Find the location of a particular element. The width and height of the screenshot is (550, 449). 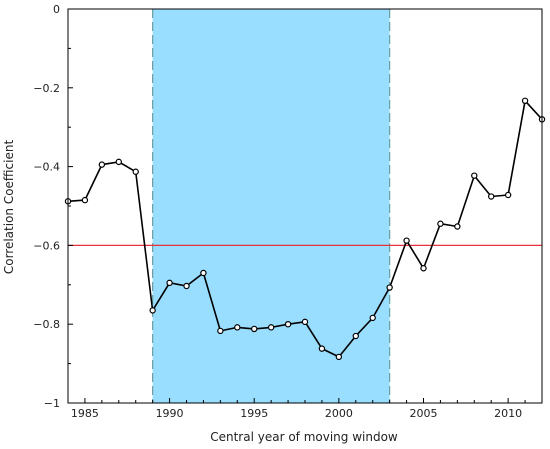

x-tick-label: 2010 is located at coordinates (508, 413).